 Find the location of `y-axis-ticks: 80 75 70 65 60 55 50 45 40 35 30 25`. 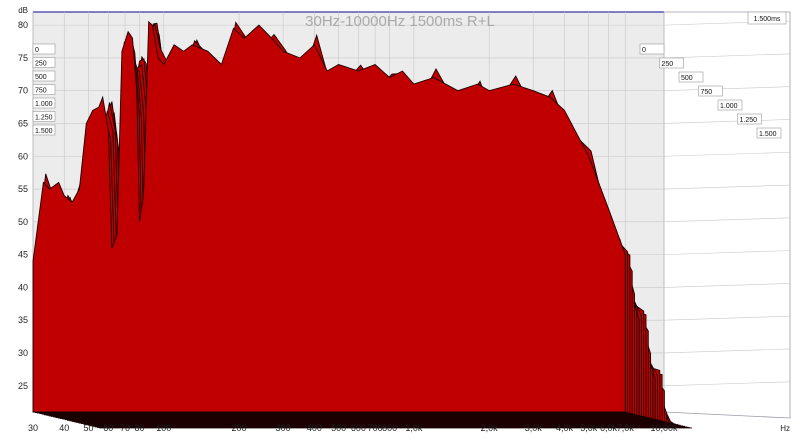

y-axis-ticks: 80 75 70 65 60 55 50 45 40 35 30 25 is located at coordinates (23, 205).